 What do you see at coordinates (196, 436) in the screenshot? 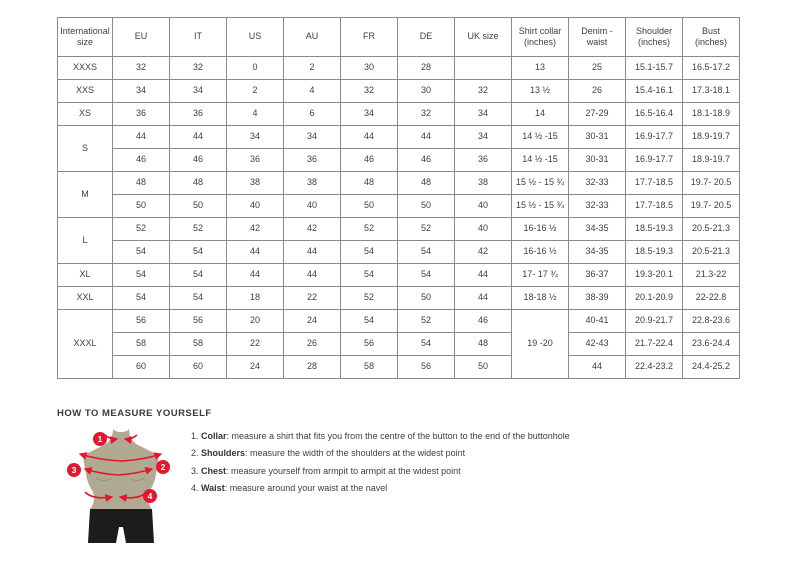
I see `instruction-number: 1.` at bounding box center [196, 436].